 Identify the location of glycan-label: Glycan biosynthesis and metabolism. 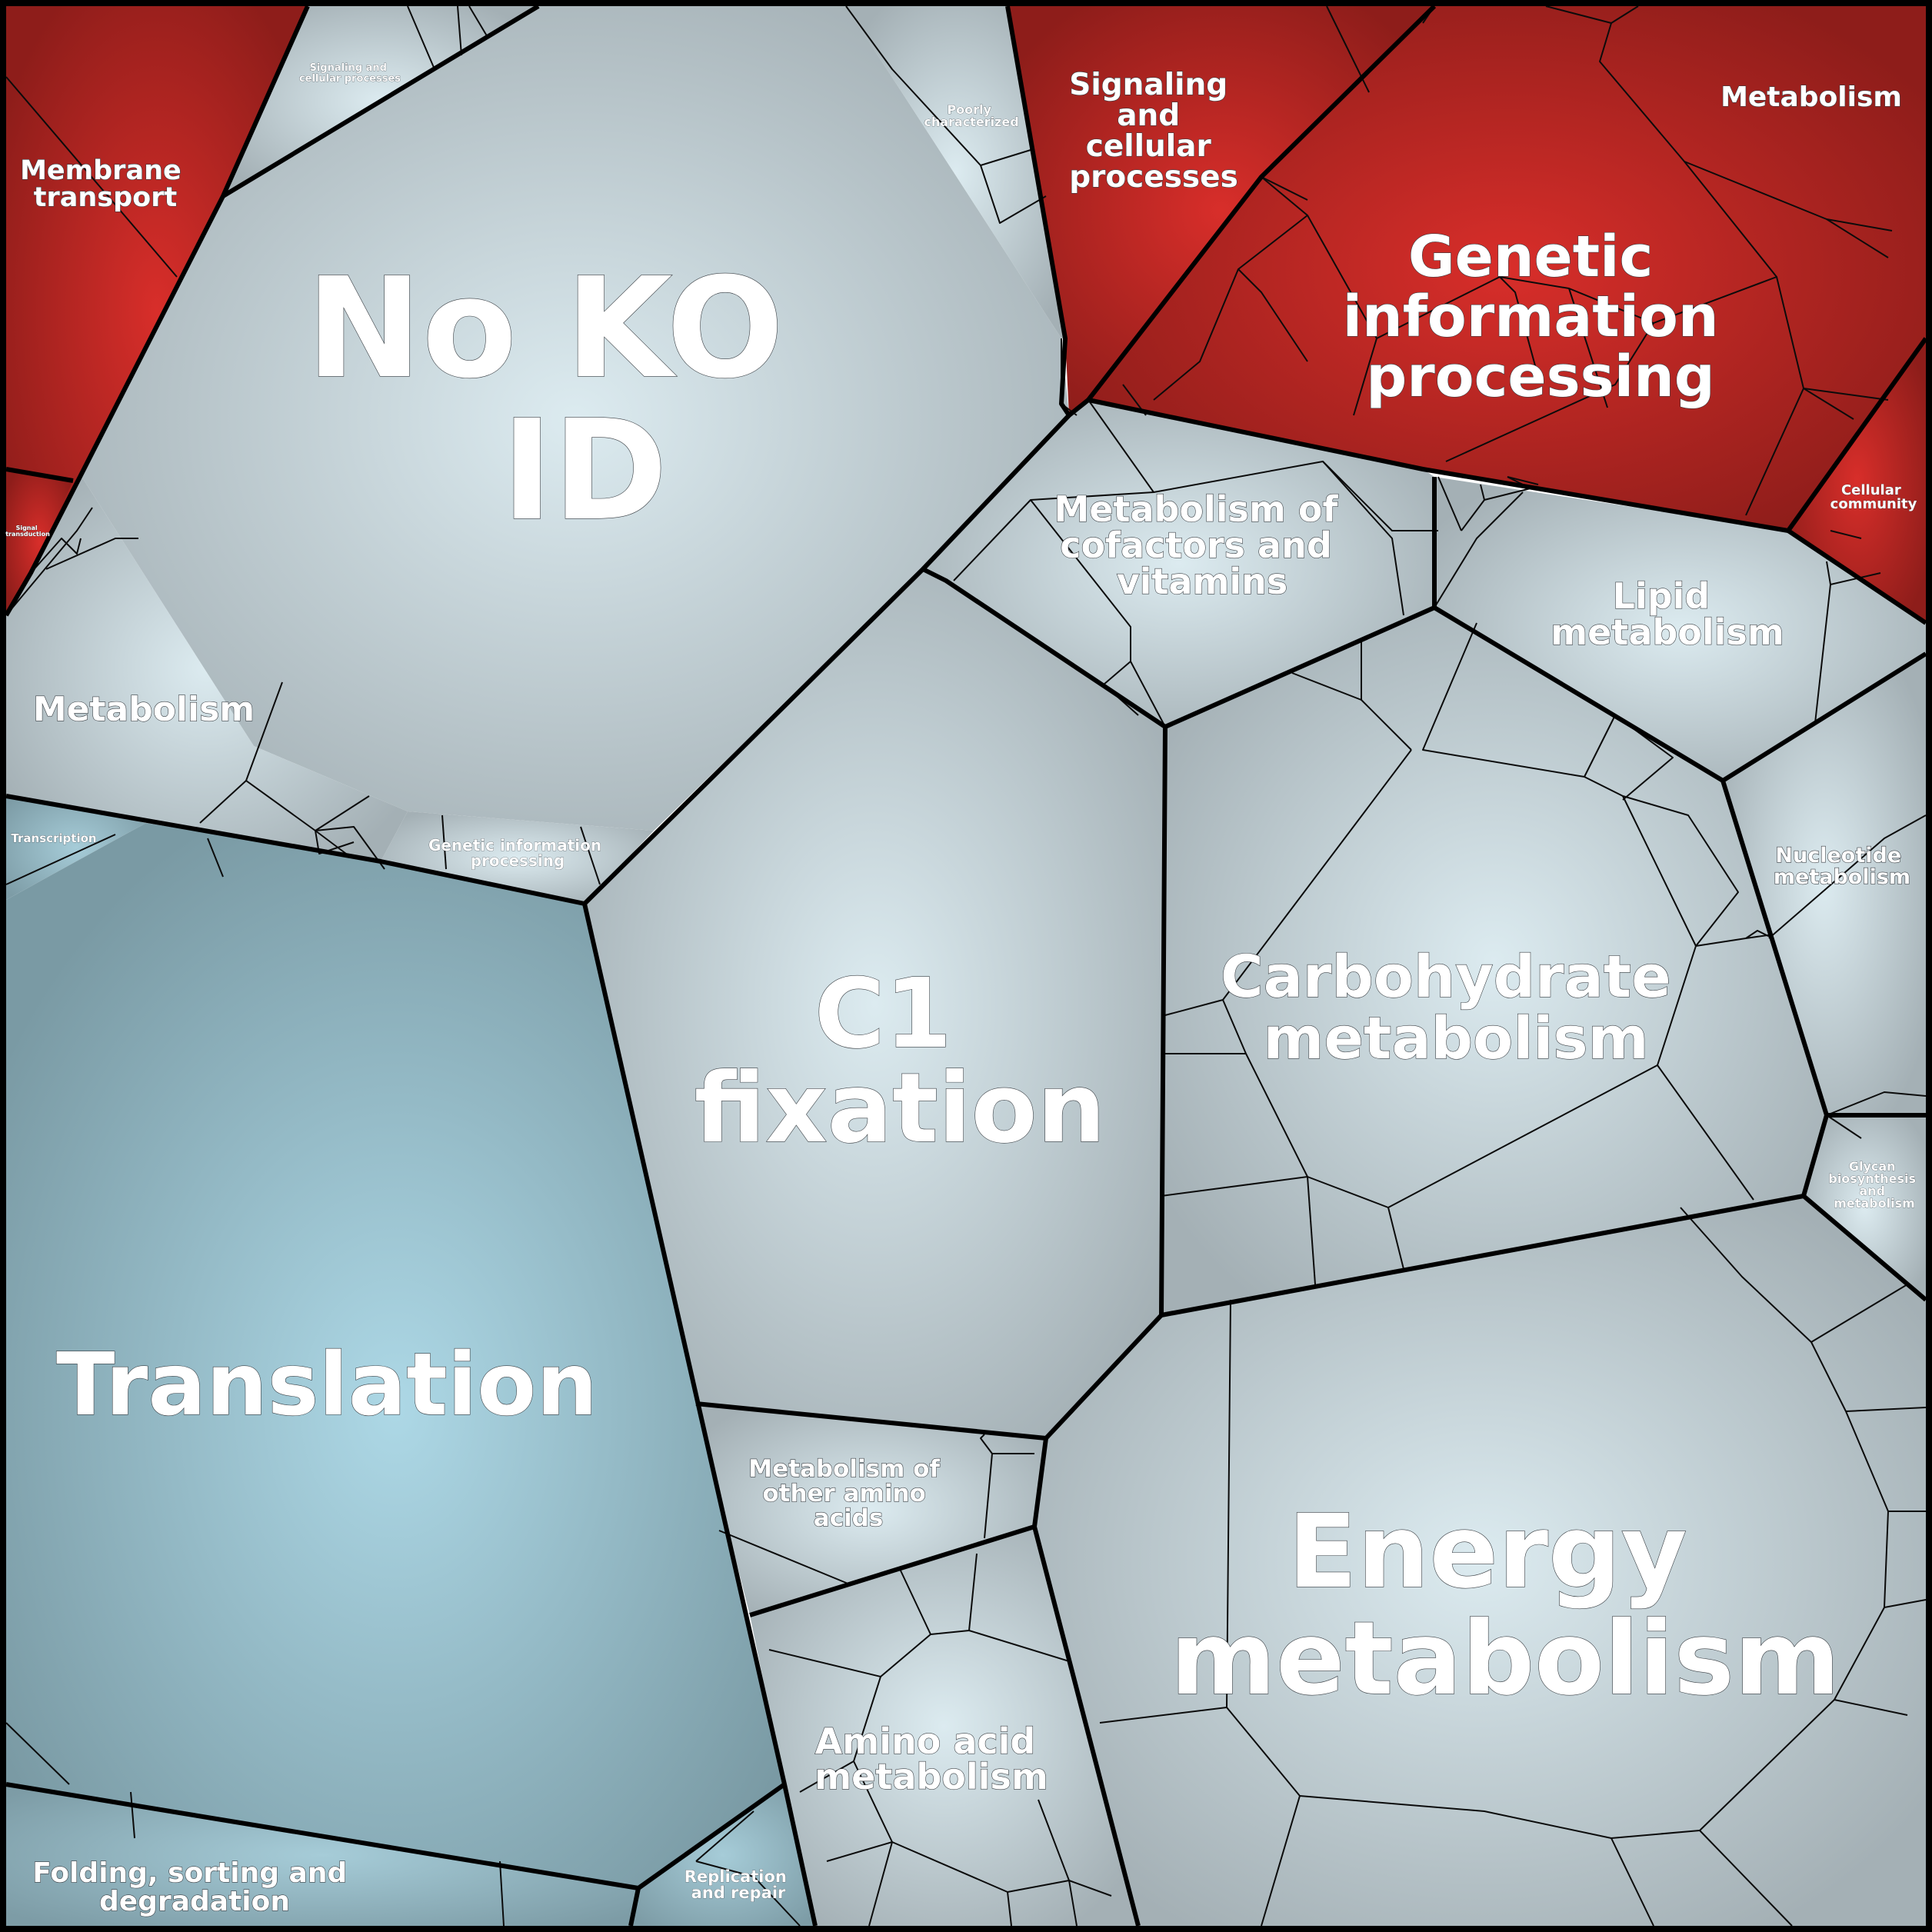
(1874, 1185).